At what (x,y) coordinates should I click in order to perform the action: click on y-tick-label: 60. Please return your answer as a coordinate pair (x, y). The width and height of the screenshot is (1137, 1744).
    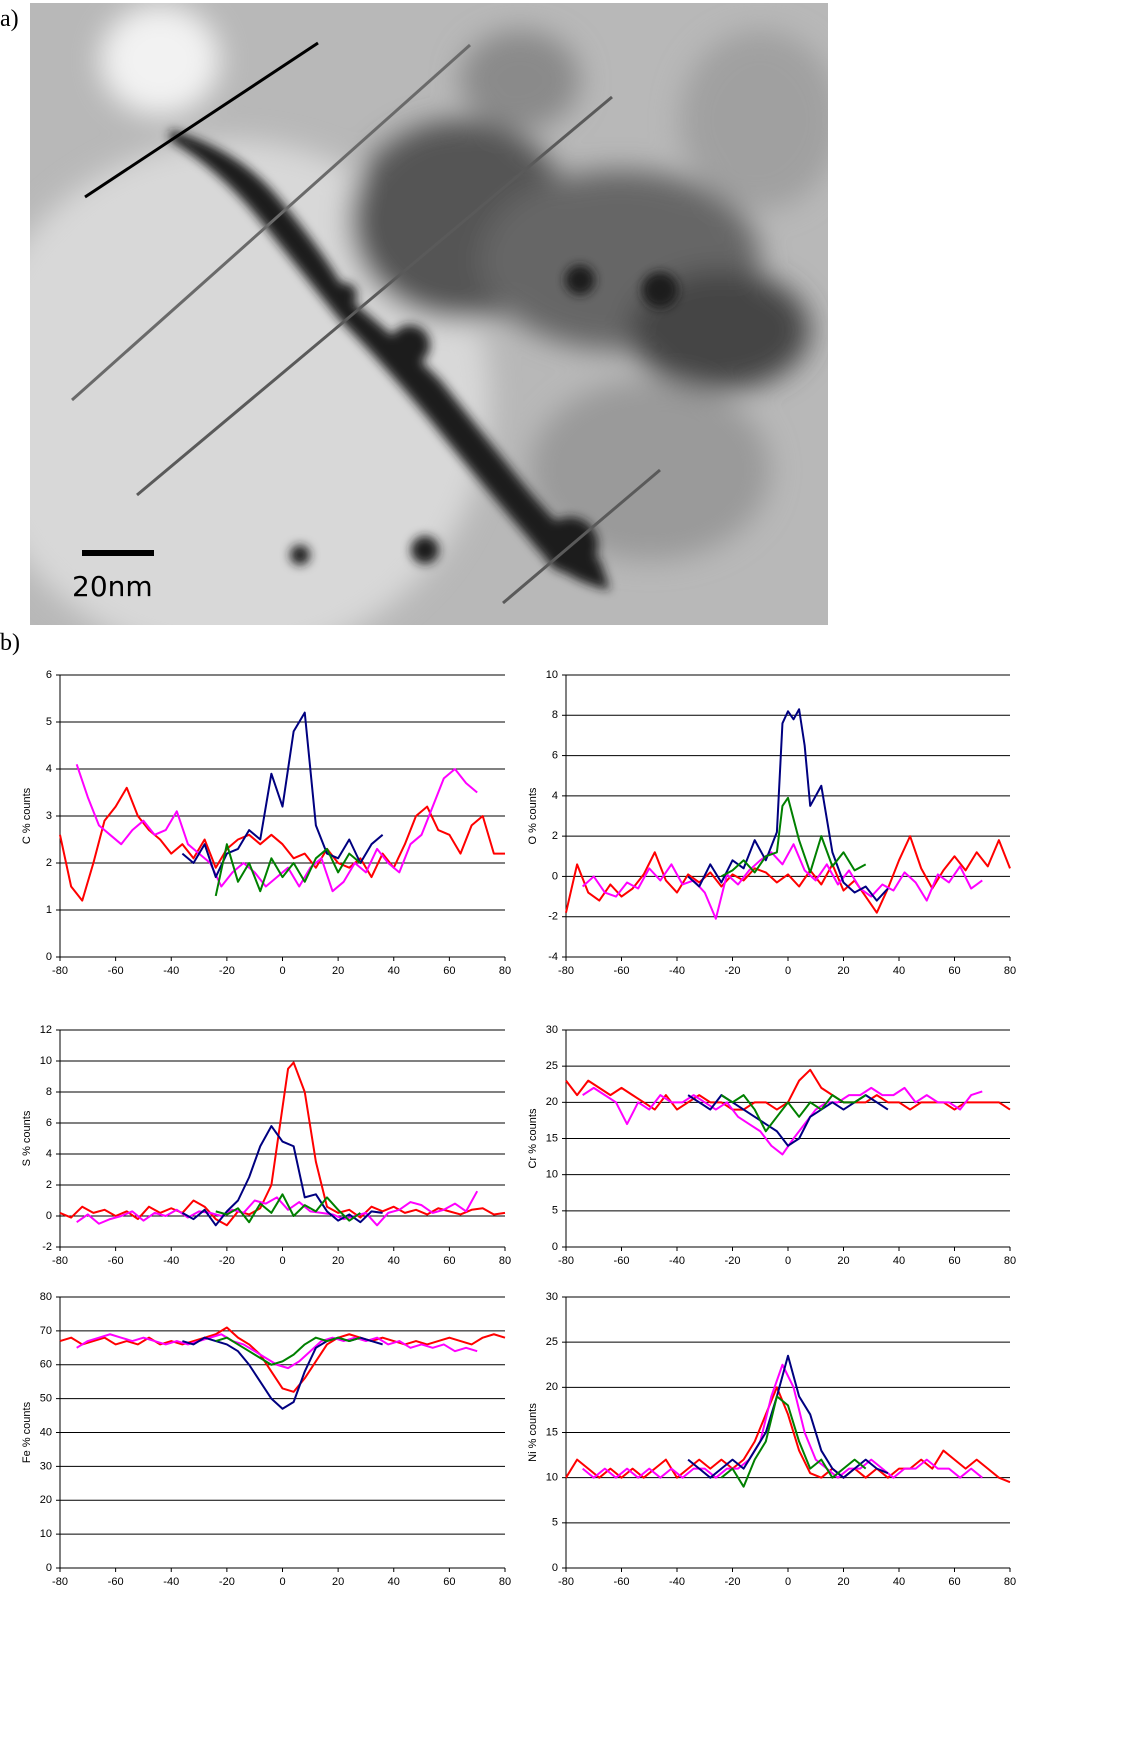
    Looking at the image, I should click on (46, 1365).